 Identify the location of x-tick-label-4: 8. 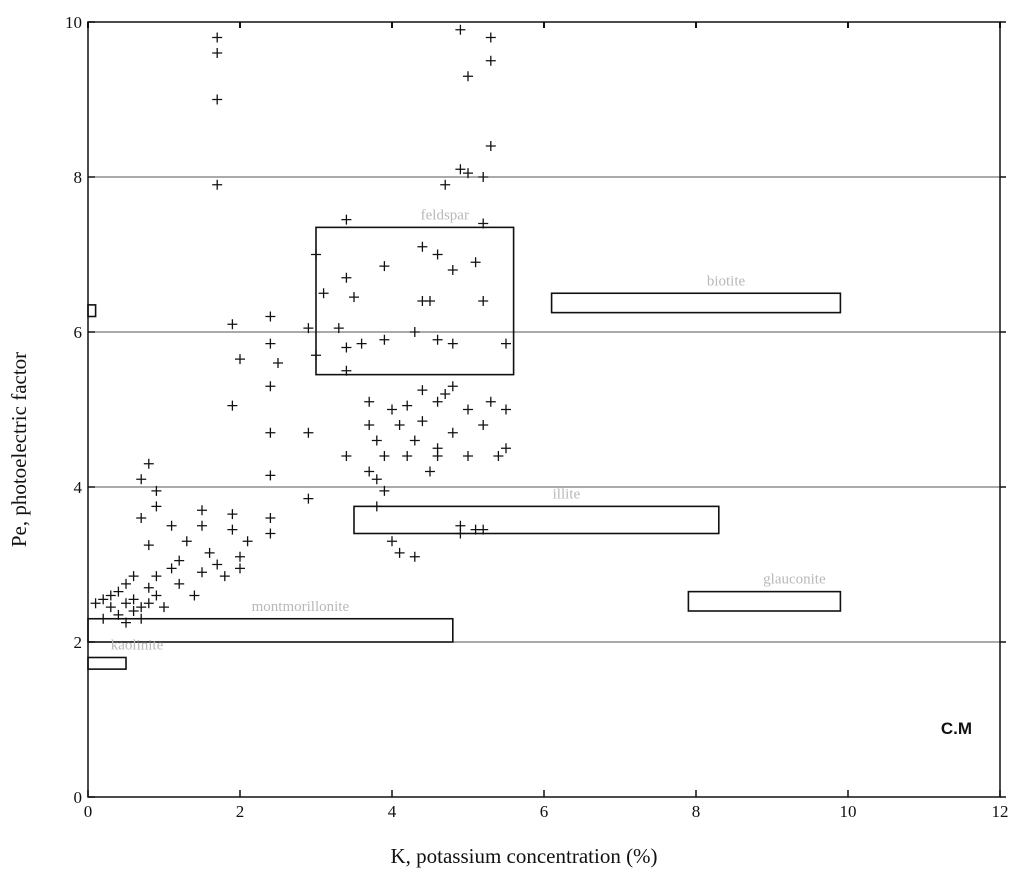
(696, 811).